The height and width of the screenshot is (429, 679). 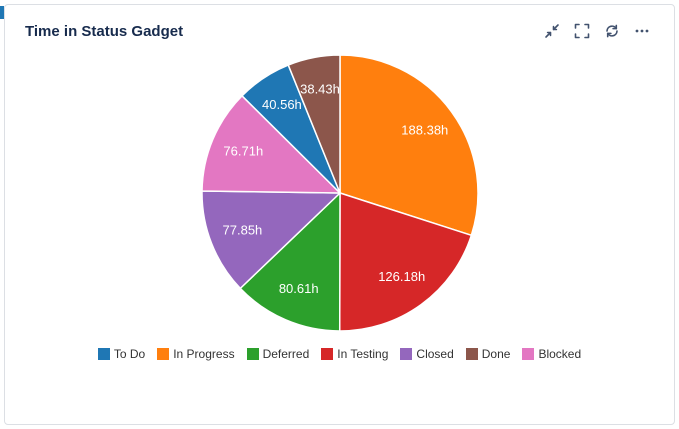 I want to click on minimize-icon, so click(x=552, y=31).